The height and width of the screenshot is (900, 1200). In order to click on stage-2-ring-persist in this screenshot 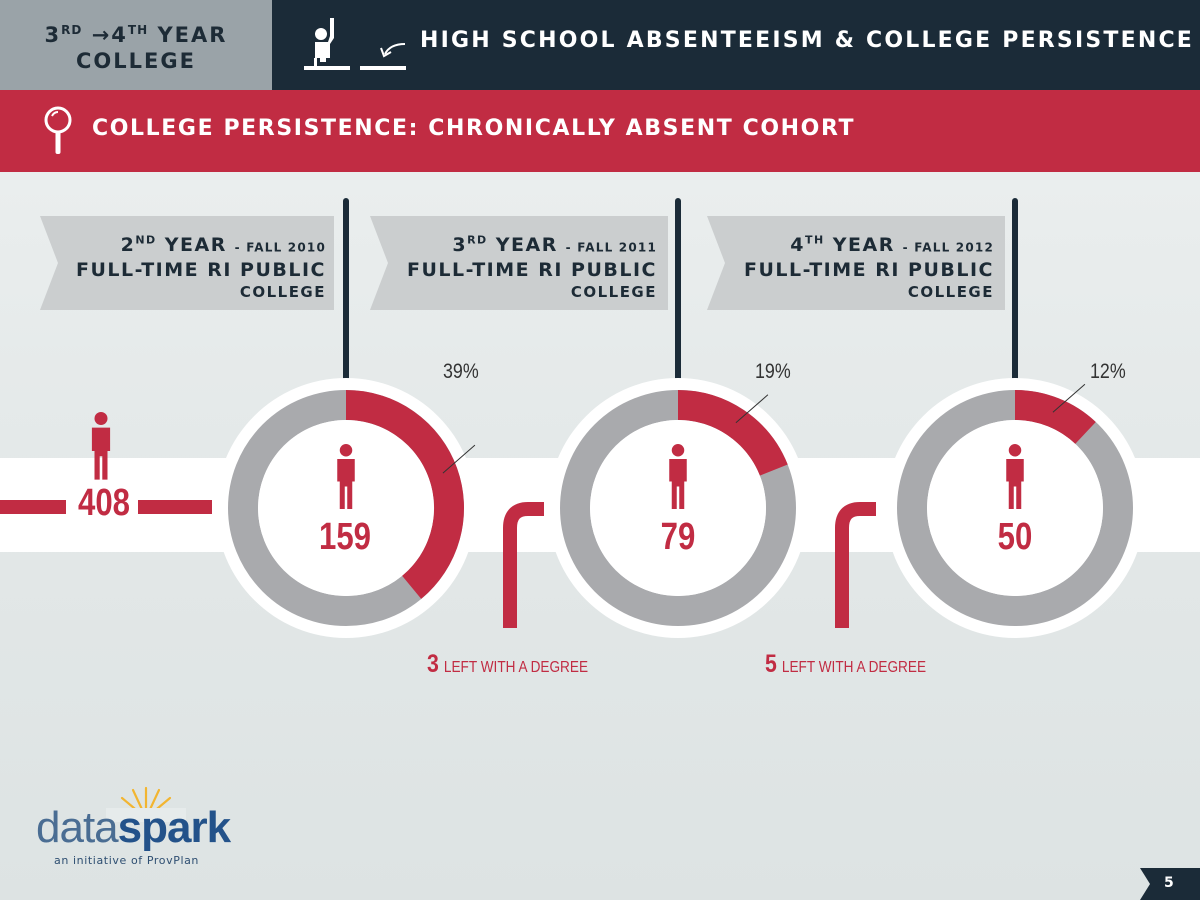, I will do `click(732, 433)`.